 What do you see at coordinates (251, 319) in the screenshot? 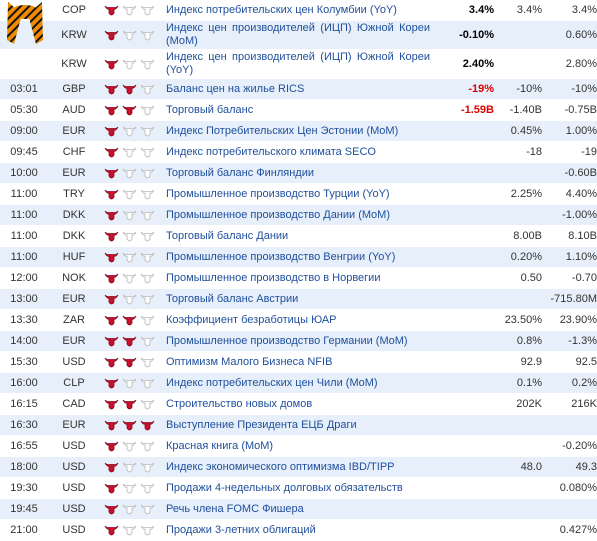
I see `event-cell: Коэффициент безработицы ЮАР` at bounding box center [251, 319].